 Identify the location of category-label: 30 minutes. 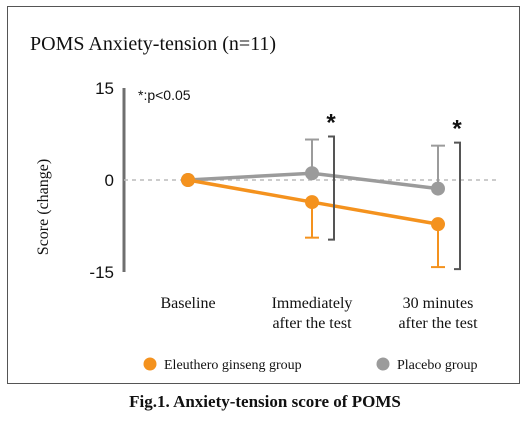
(438, 303).